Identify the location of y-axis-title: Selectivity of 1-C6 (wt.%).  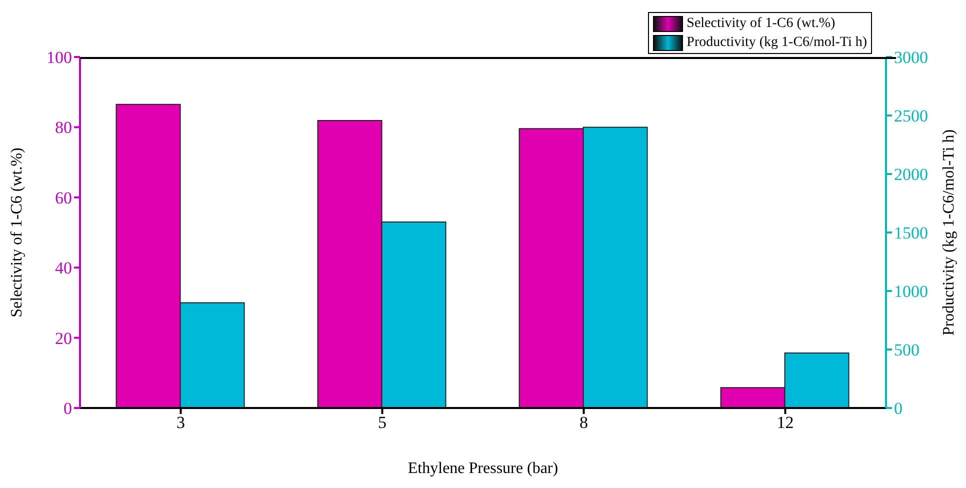
(17, 233).